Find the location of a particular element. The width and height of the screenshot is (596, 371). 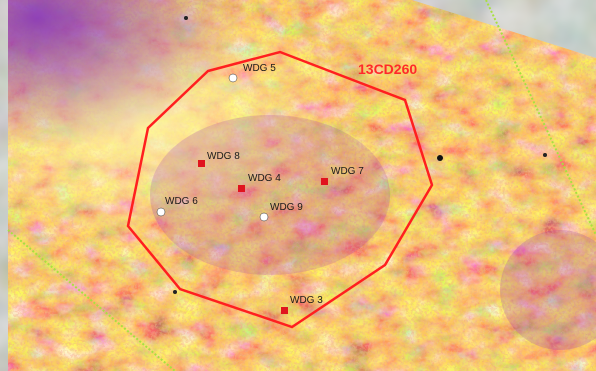

well-label: WDG 6 is located at coordinates (181, 201).